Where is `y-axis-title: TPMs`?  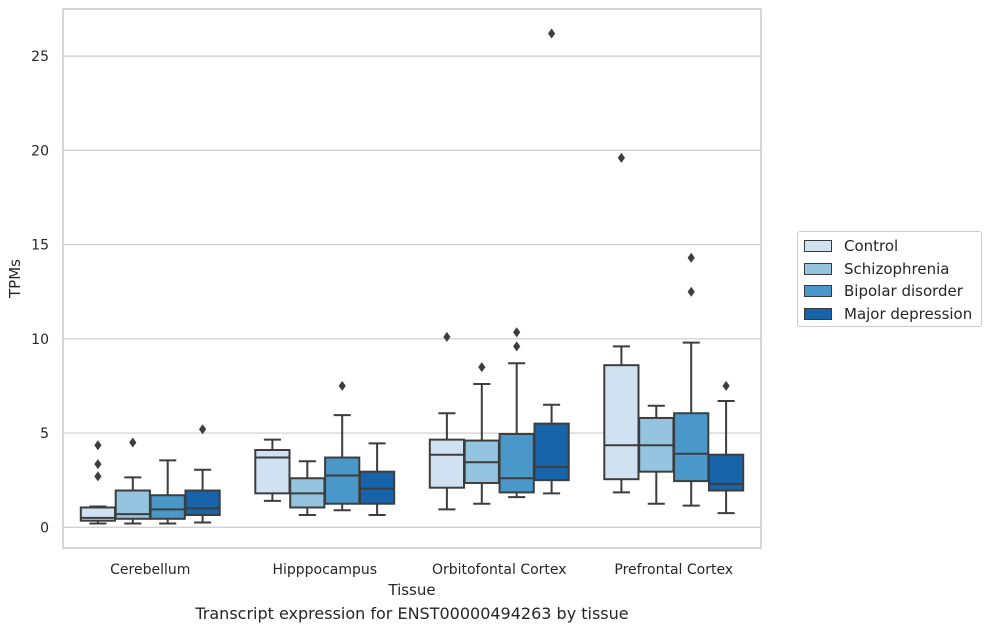
y-axis-title: TPMs is located at coordinates (15, 279).